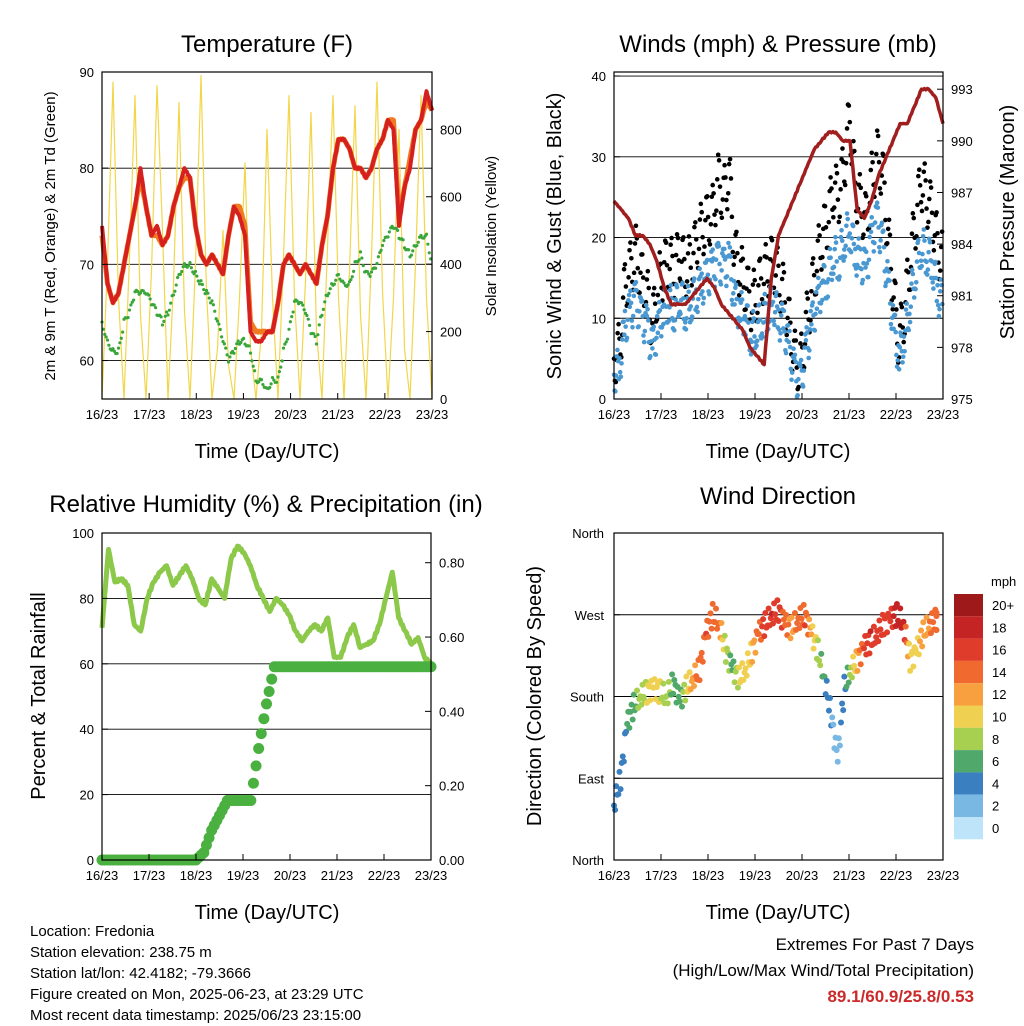  I want to click on legend-label: 6, so click(995, 761).